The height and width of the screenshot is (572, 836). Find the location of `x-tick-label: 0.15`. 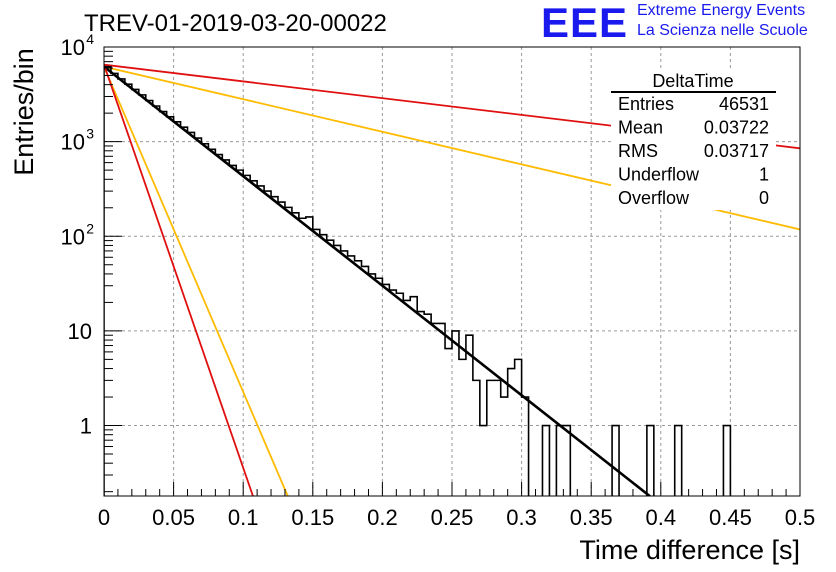

x-tick-label: 0.15 is located at coordinates (312, 517).